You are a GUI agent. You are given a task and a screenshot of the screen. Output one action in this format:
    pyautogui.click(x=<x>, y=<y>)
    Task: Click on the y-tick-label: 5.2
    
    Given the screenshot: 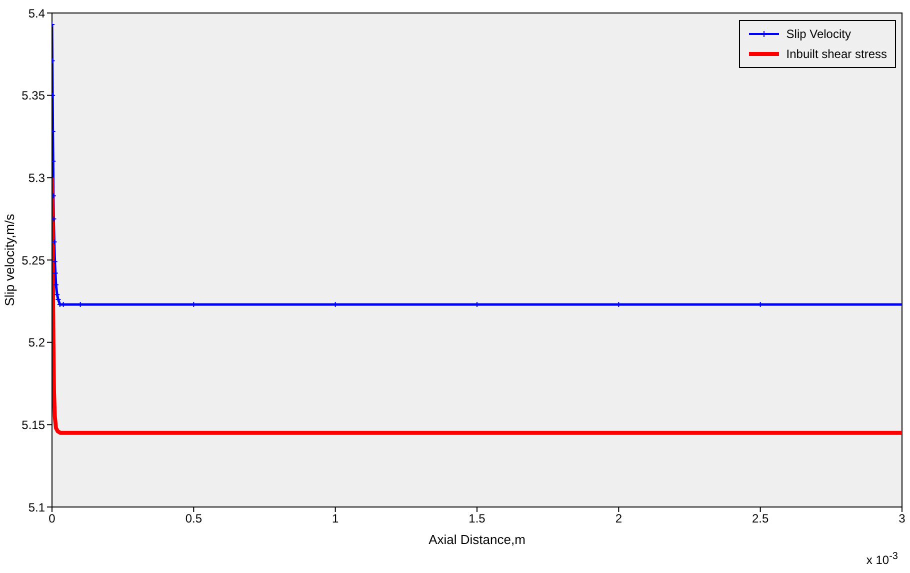 What is the action you would take?
    pyautogui.click(x=37, y=343)
    